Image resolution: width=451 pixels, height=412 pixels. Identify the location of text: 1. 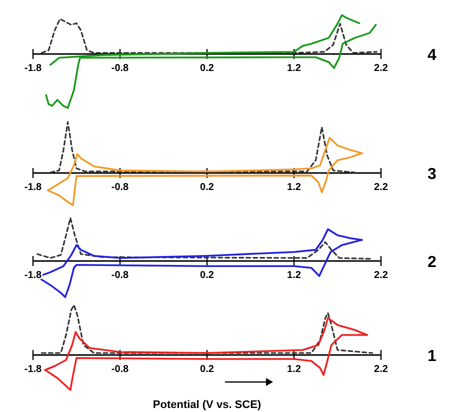
(432, 356).